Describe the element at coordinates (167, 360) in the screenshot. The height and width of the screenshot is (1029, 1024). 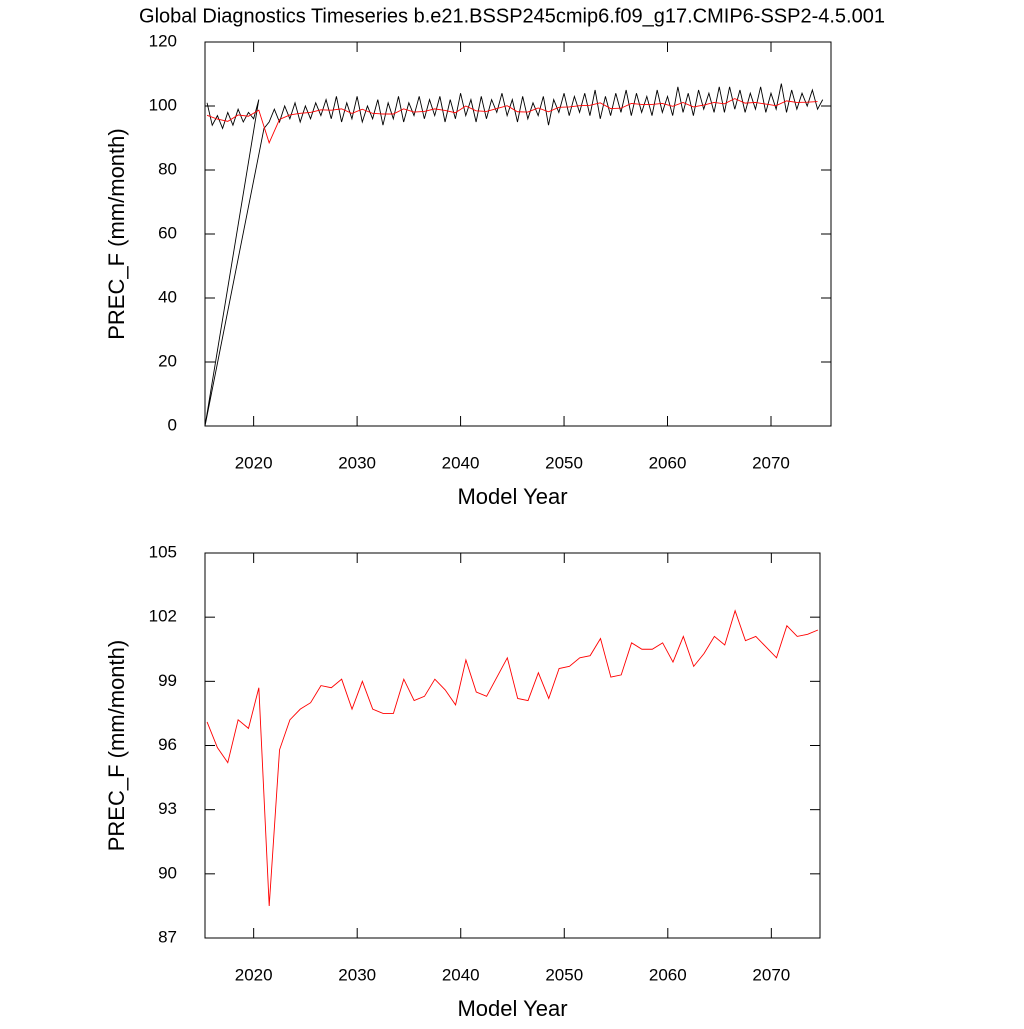
I see `y-tick-label: 20` at that location.